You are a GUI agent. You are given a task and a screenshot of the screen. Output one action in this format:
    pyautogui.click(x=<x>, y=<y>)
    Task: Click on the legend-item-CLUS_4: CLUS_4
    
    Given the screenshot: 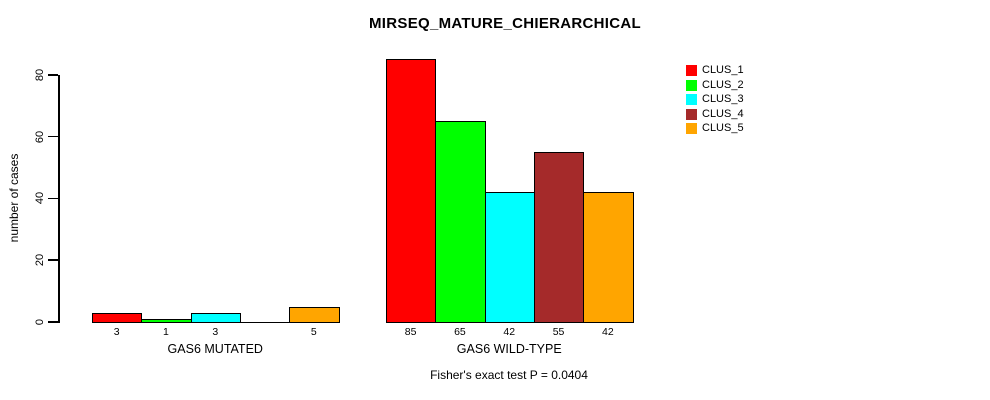 What is the action you would take?
    pyautogui.click(x=715, y=113)
    